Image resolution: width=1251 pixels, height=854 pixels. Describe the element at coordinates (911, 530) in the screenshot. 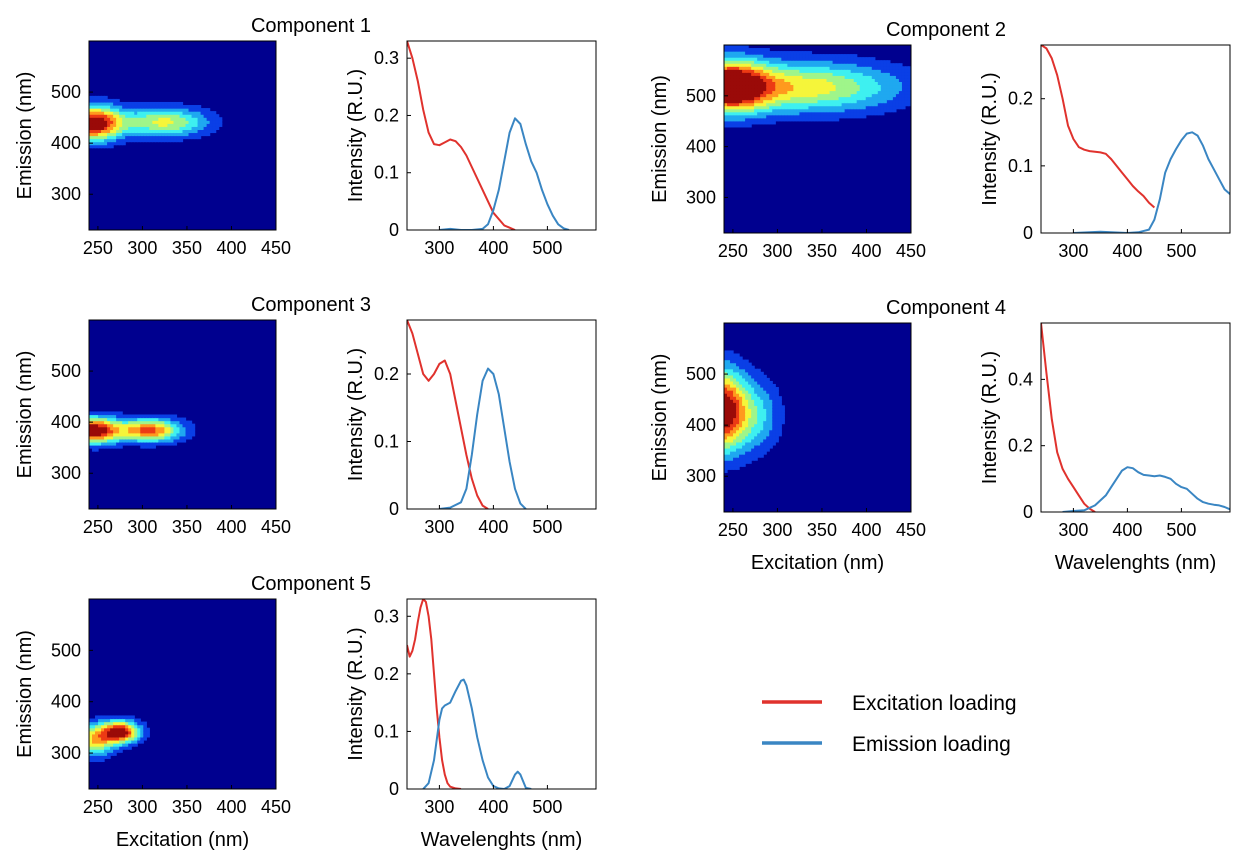

I see `x-tick-label: 450` at that location.